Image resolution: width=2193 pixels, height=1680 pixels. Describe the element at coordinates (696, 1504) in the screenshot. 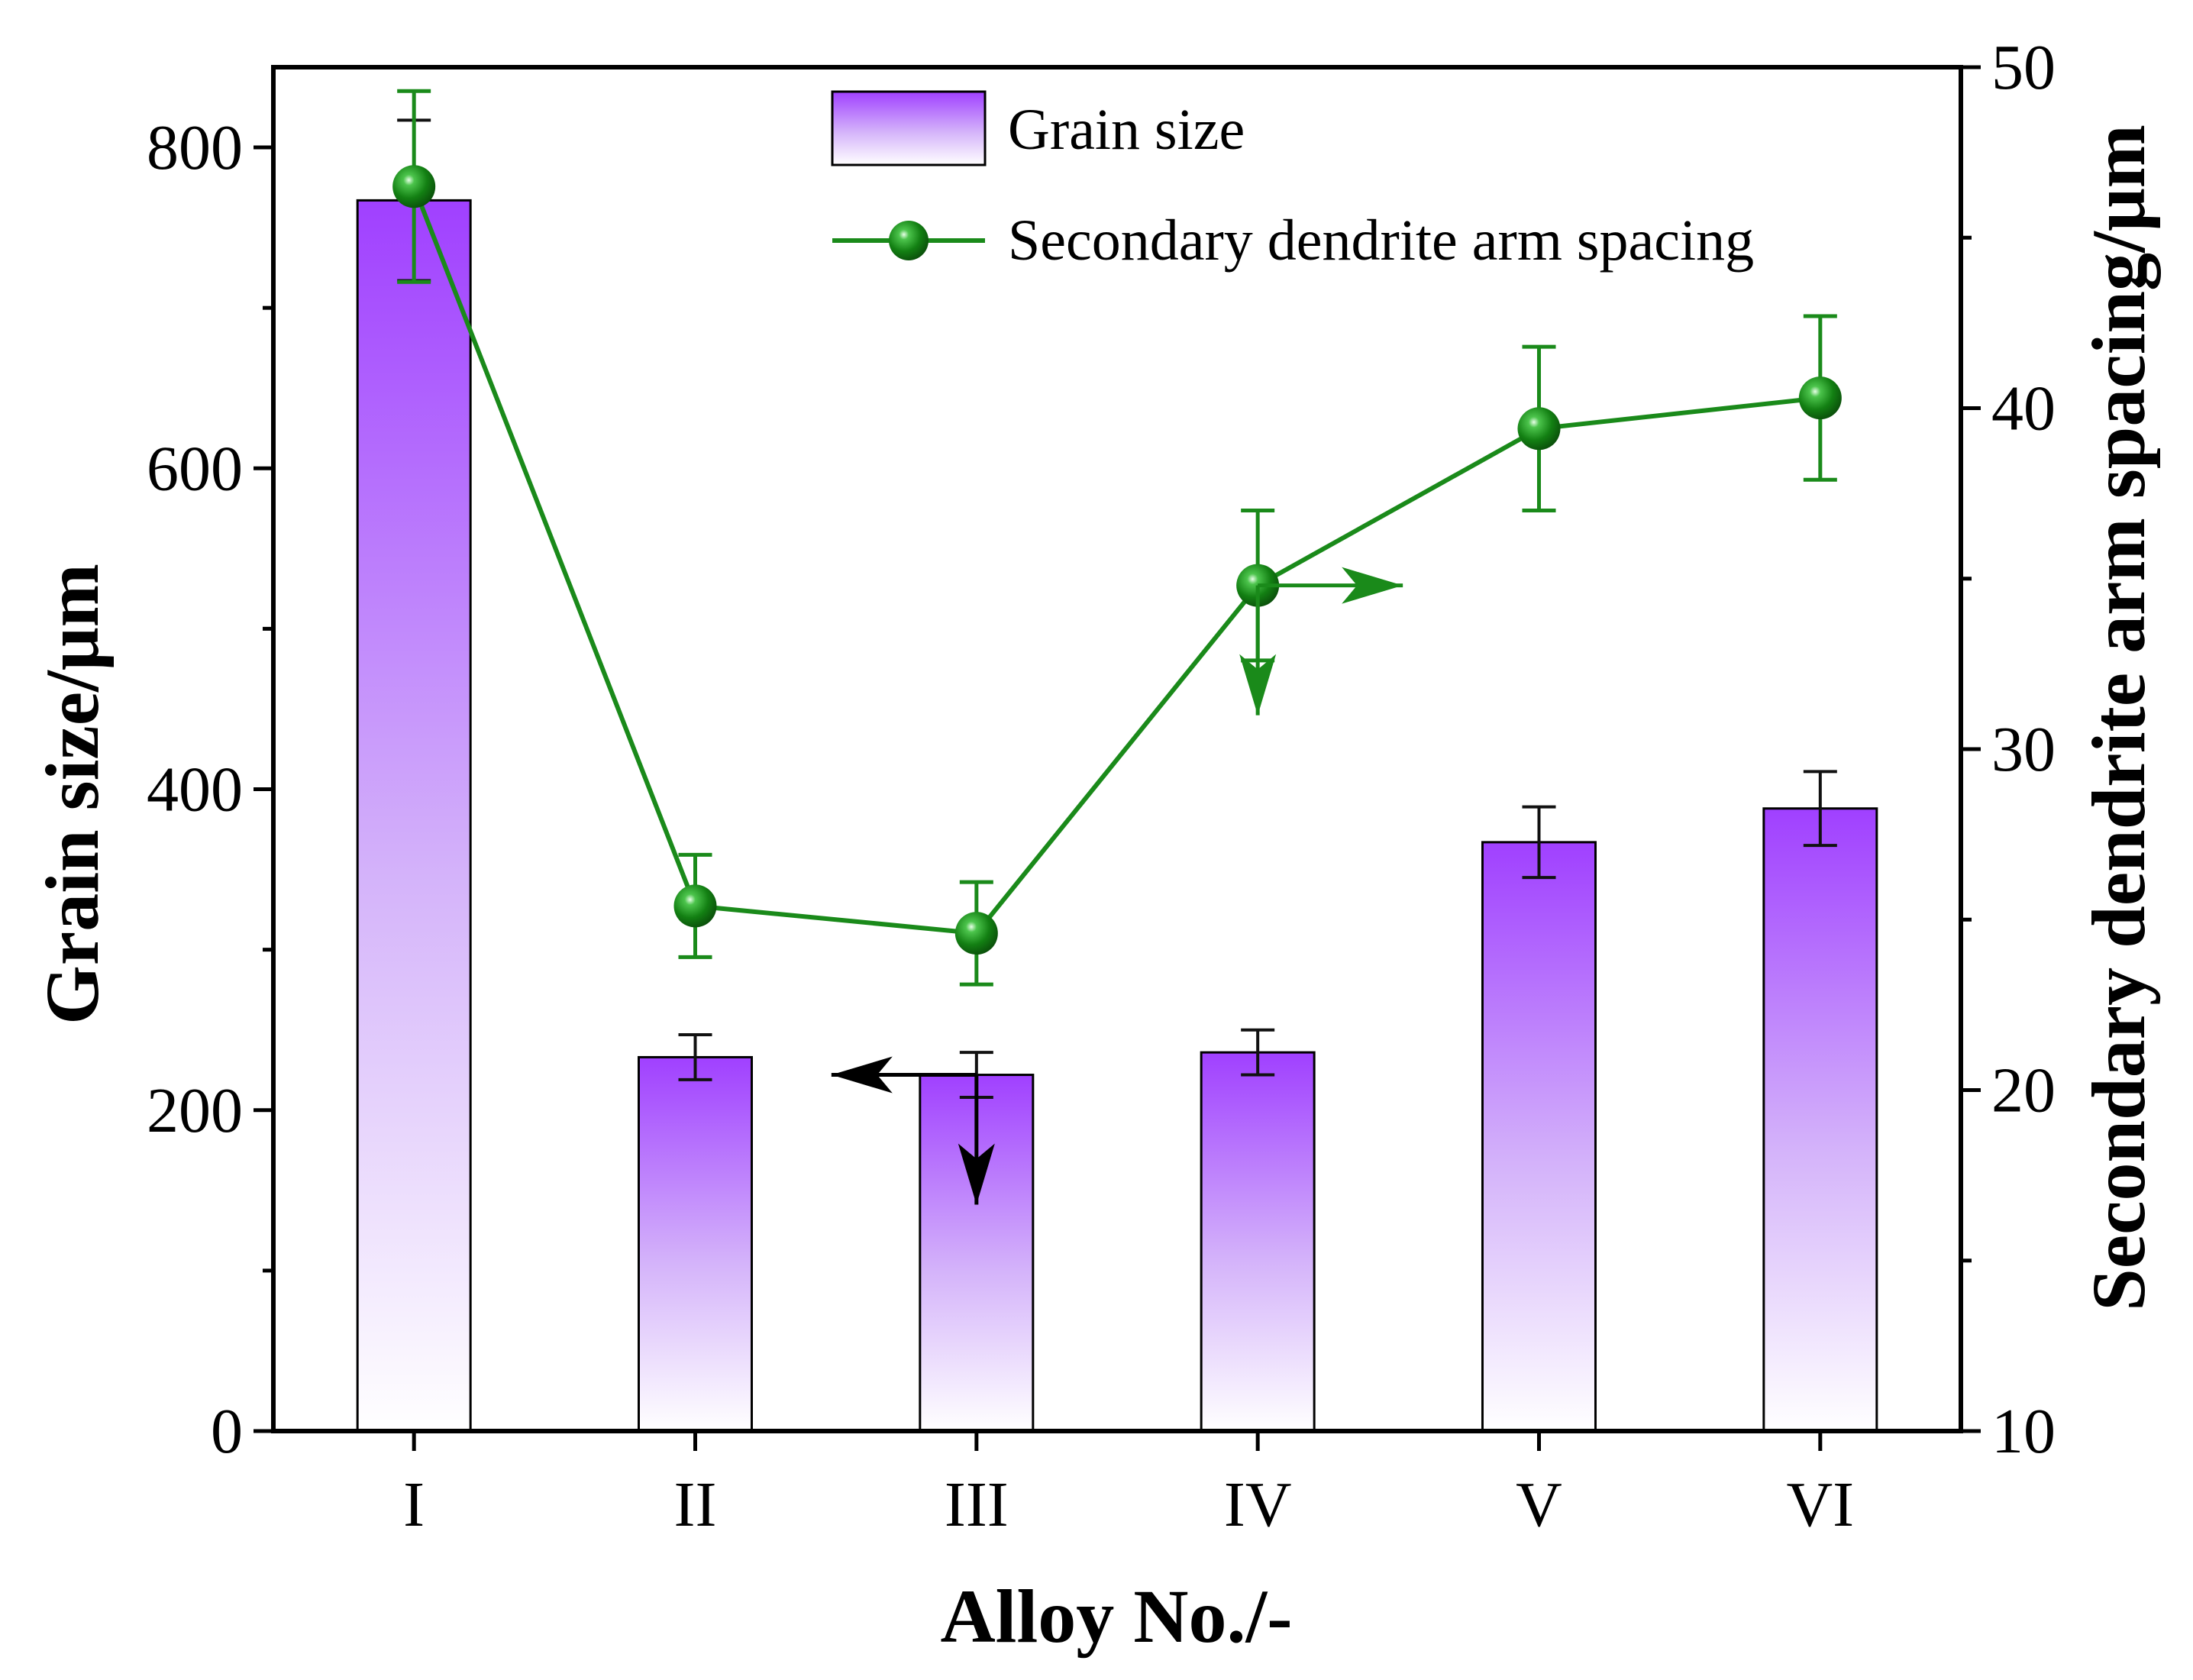

I see `x-tick-label-II: II` at that location.